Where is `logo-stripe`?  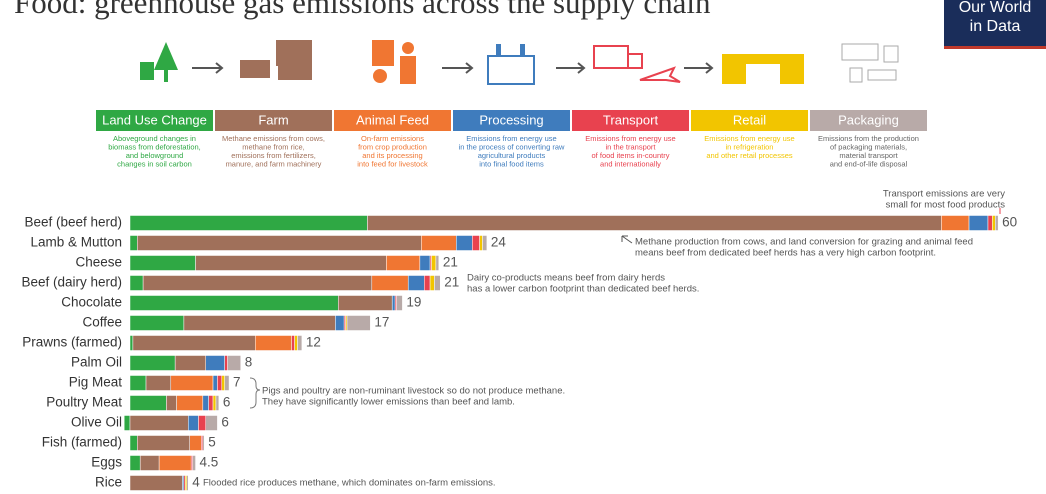 logo-stripe is located at coordinates (995, 47).